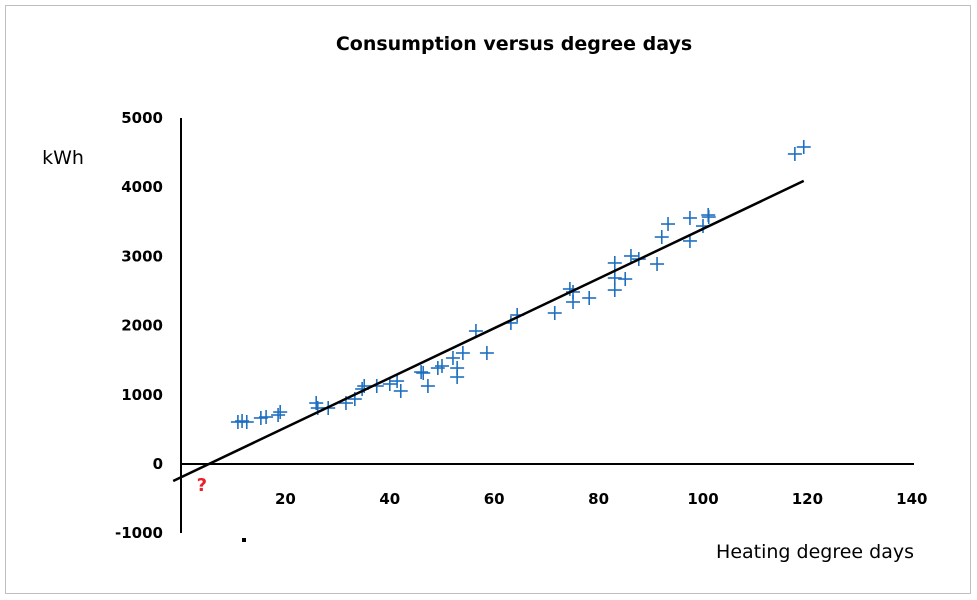 This screenshot has width=977, height=600. Describe the element at coordinates (514, 44) in the screenshot. I see `chart-title: Consumption versus degree days` at that location.